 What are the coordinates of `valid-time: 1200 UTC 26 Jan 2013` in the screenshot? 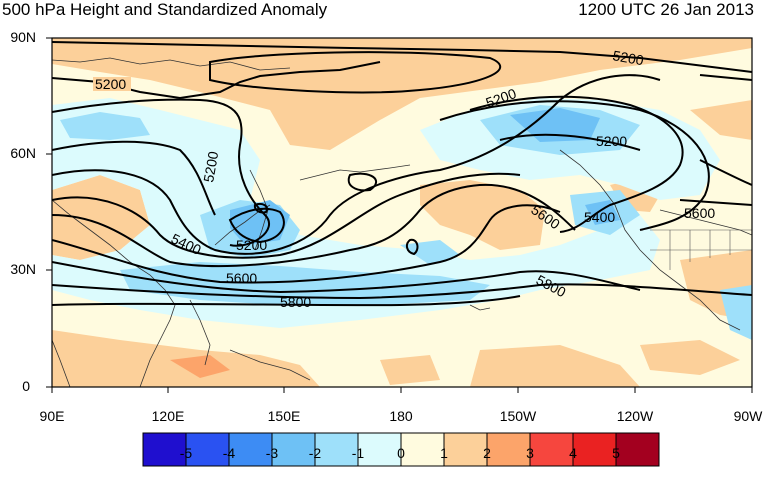 It's located at (666, 9).